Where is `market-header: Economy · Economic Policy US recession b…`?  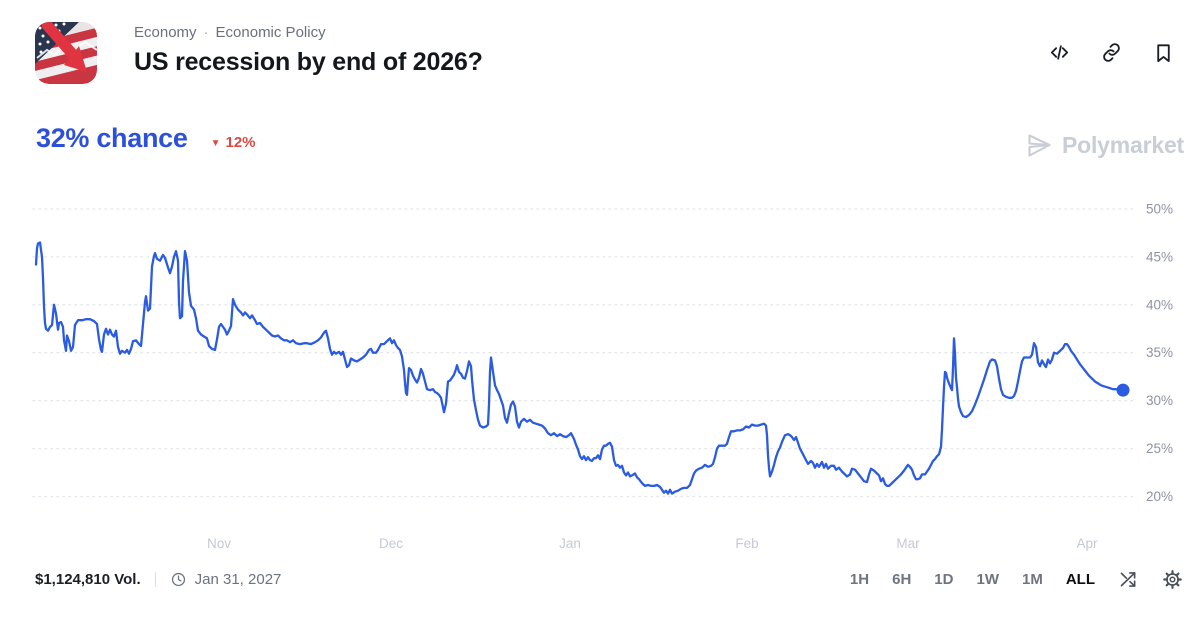 market-header: Economy · Economic Policy US recession b… is located at coordinates (605, 53).